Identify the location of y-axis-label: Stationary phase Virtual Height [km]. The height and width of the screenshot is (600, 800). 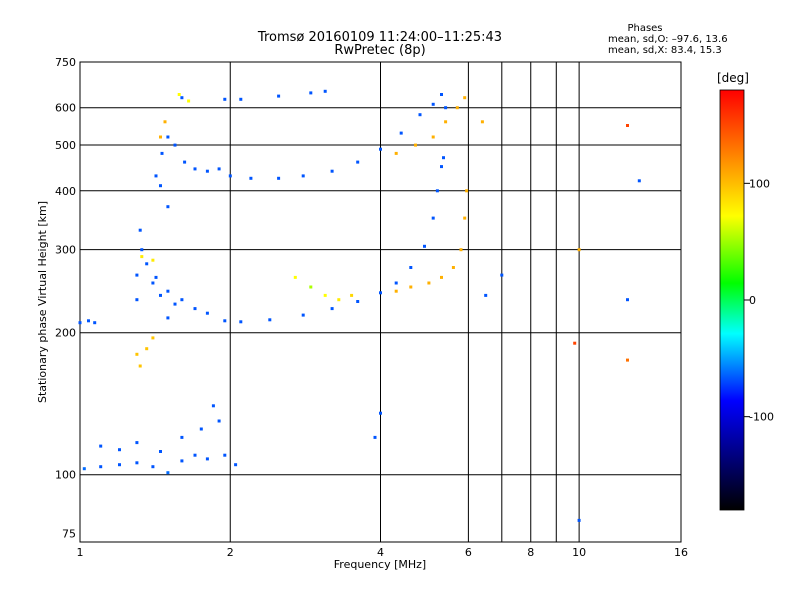
(42, 302).